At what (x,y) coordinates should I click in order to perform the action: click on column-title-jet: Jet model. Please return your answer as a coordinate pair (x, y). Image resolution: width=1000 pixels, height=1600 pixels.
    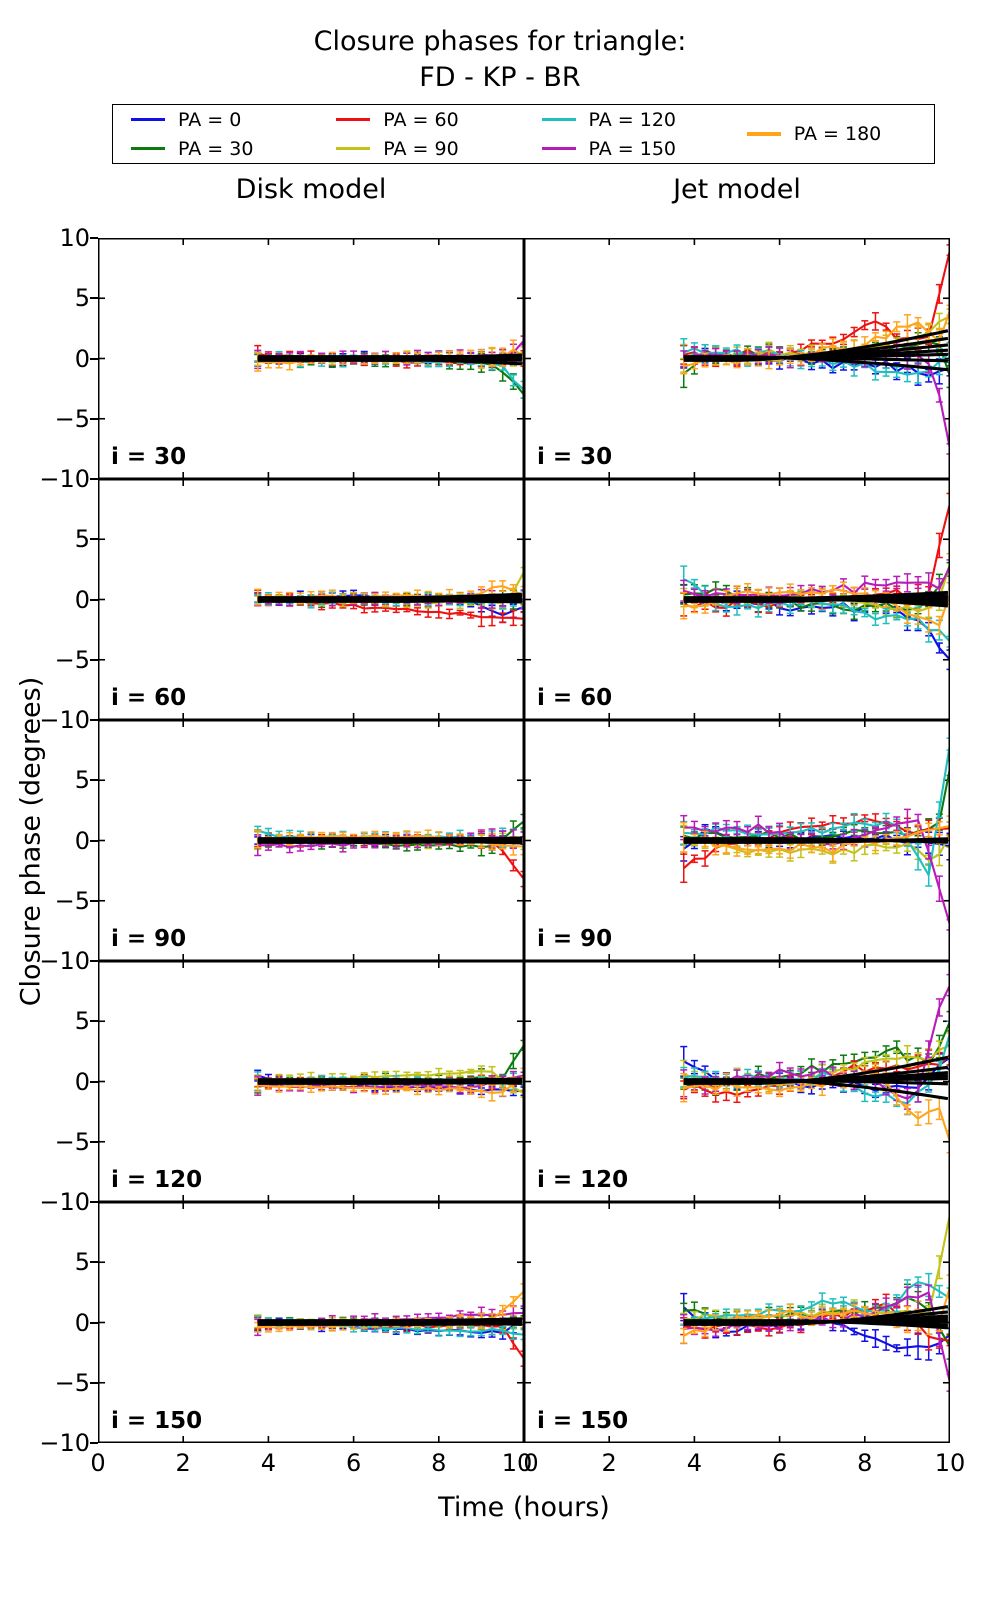
    Looking at the image, I should click on (737, 189).